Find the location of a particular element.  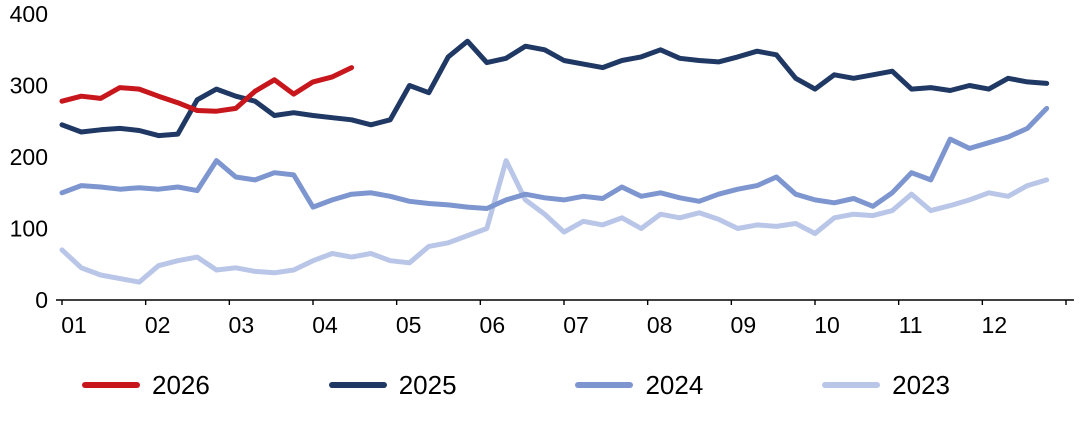

y-tick-label-100: 100 is located at coordinates (29, 229).